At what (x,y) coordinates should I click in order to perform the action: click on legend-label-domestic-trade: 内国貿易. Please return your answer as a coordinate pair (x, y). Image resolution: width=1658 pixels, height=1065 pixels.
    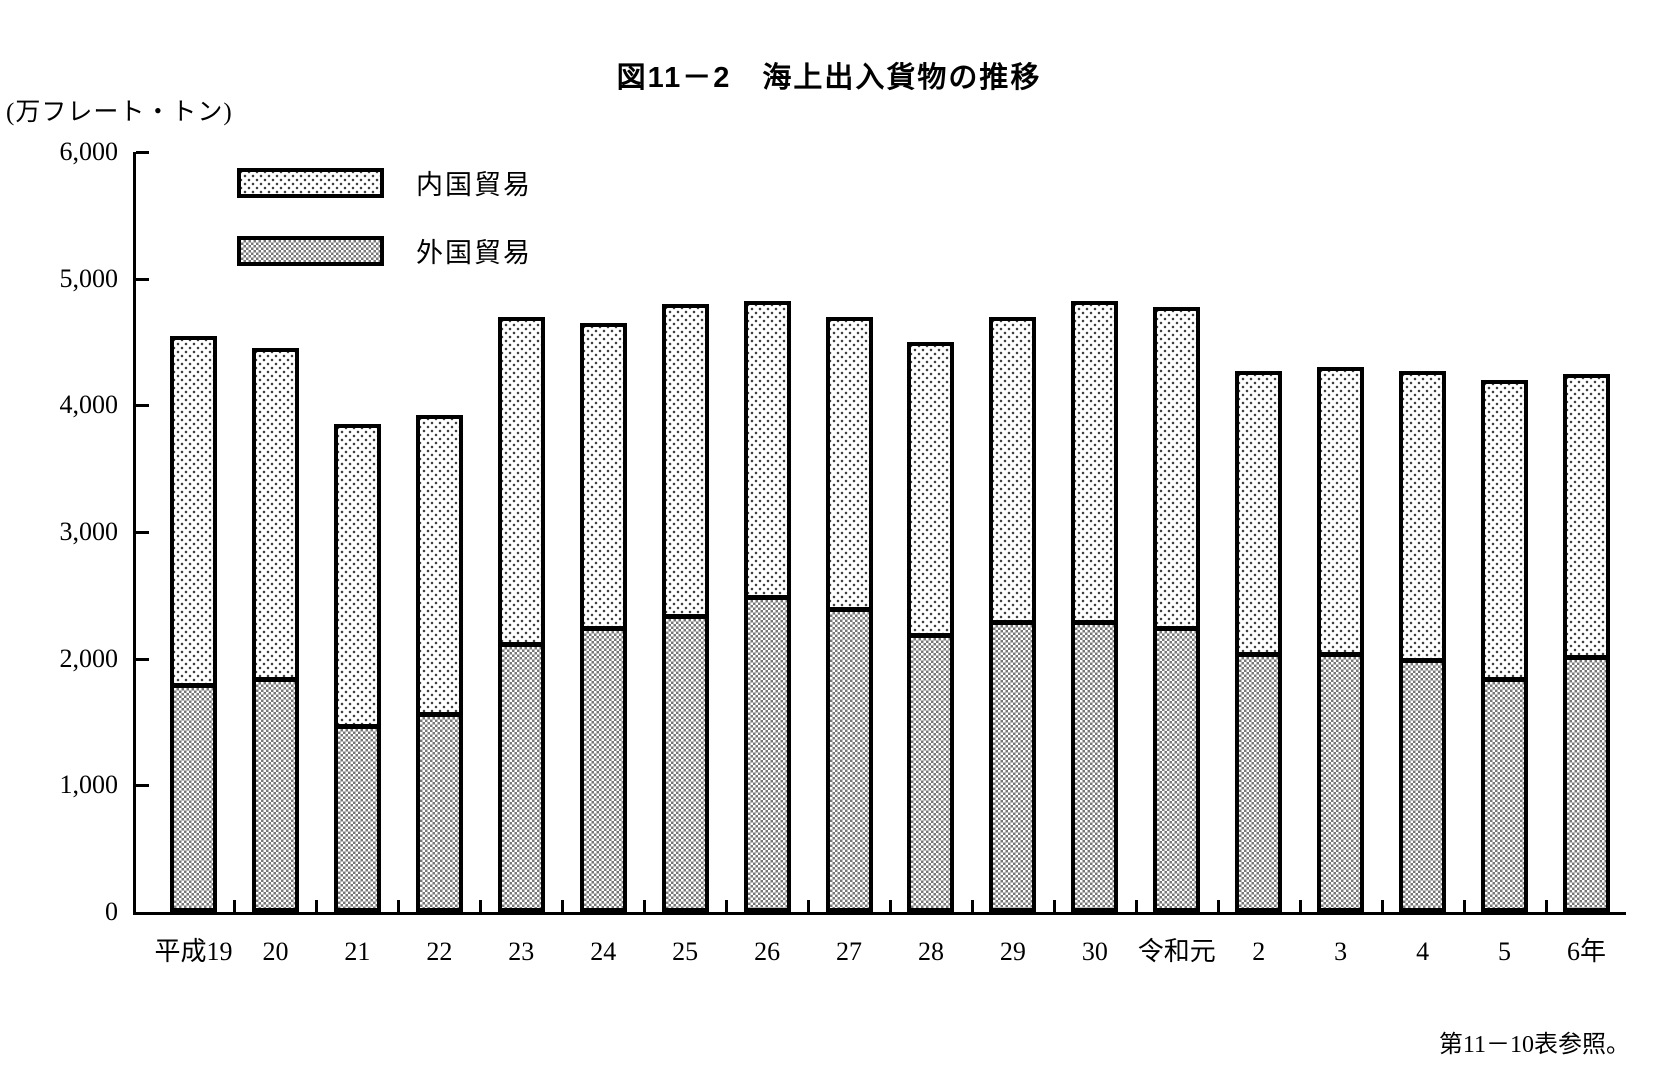
    Looking at the image, I should click on (474, 185).